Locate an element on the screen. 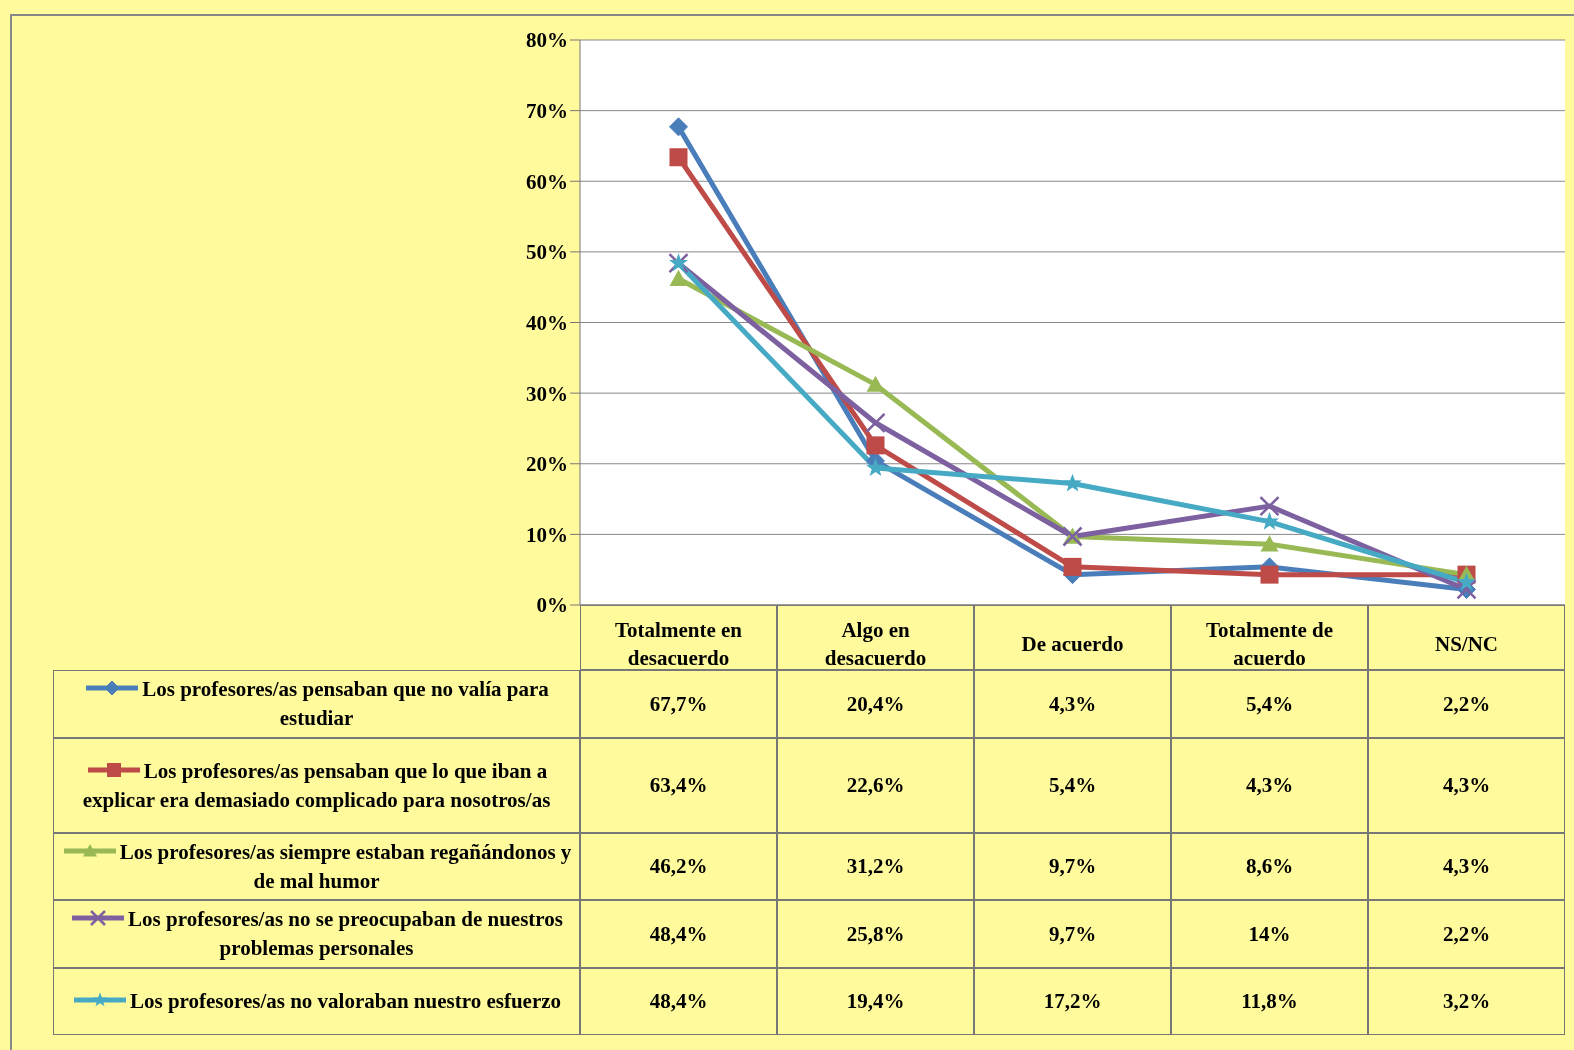 Image resolution: width=1574 pixels, height=1050 pixels. y-tick-label: 0% is located at coordinates (552, 605).